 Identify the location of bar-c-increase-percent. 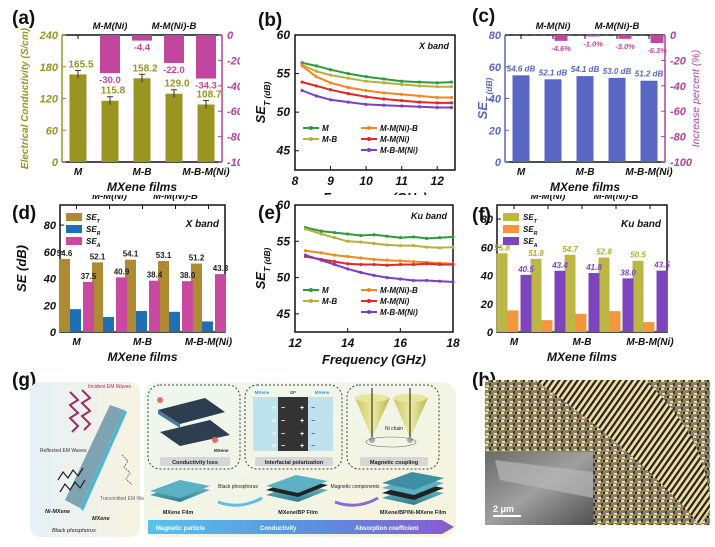
(625, 37).